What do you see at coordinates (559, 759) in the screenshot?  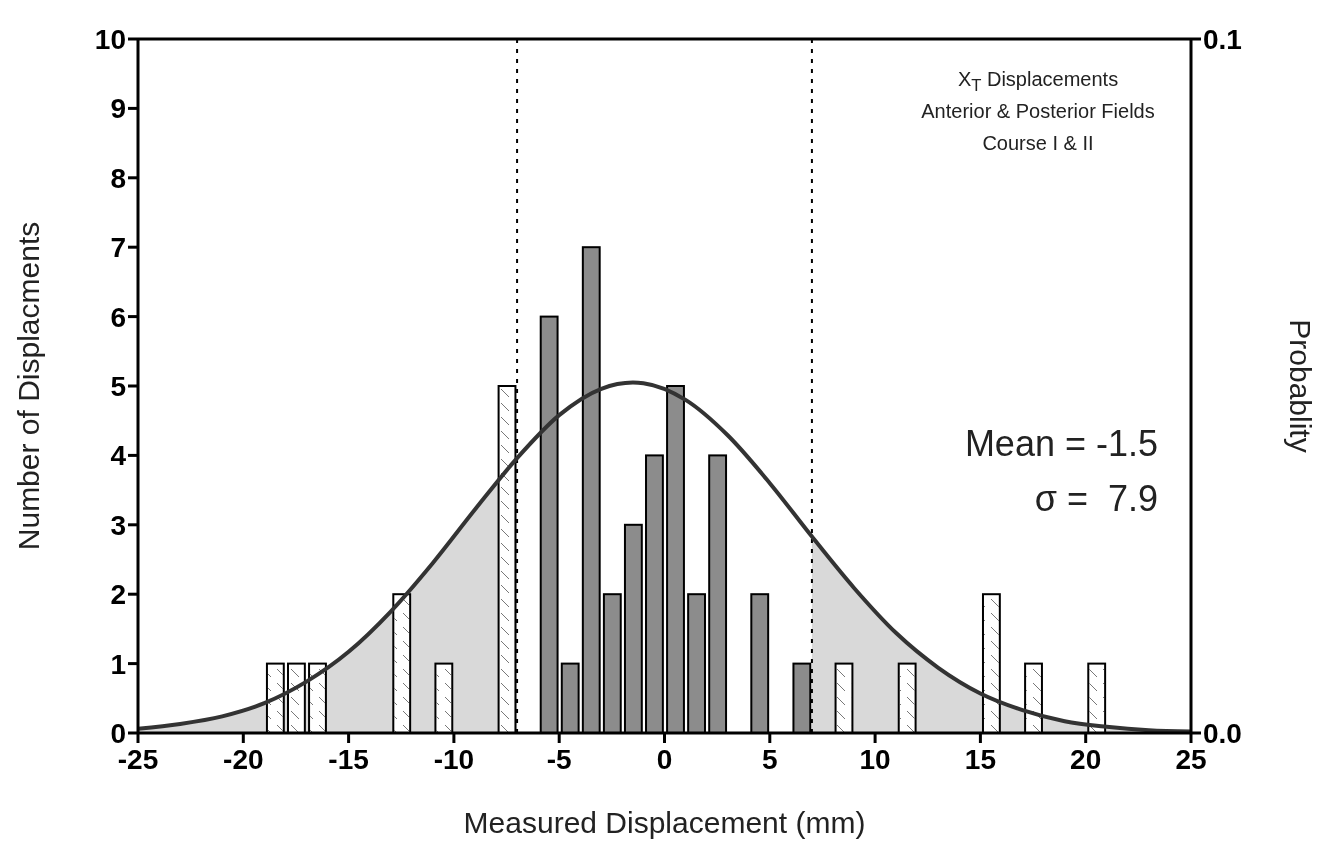 I see `x-tick-label: -5` at bounding box center [559, 759].